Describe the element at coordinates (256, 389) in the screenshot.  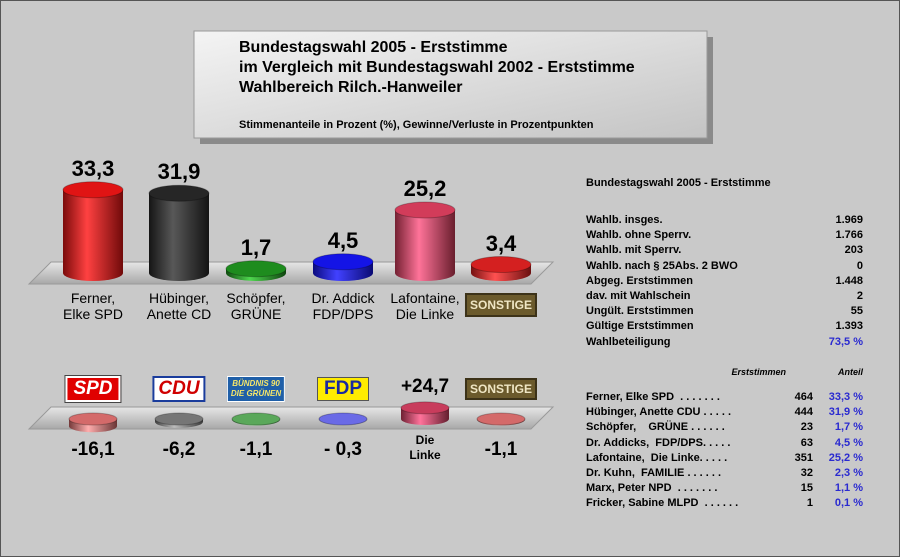
I see `category-label: BÜNDNIS 90 DIE GRÜNEN` at that location.